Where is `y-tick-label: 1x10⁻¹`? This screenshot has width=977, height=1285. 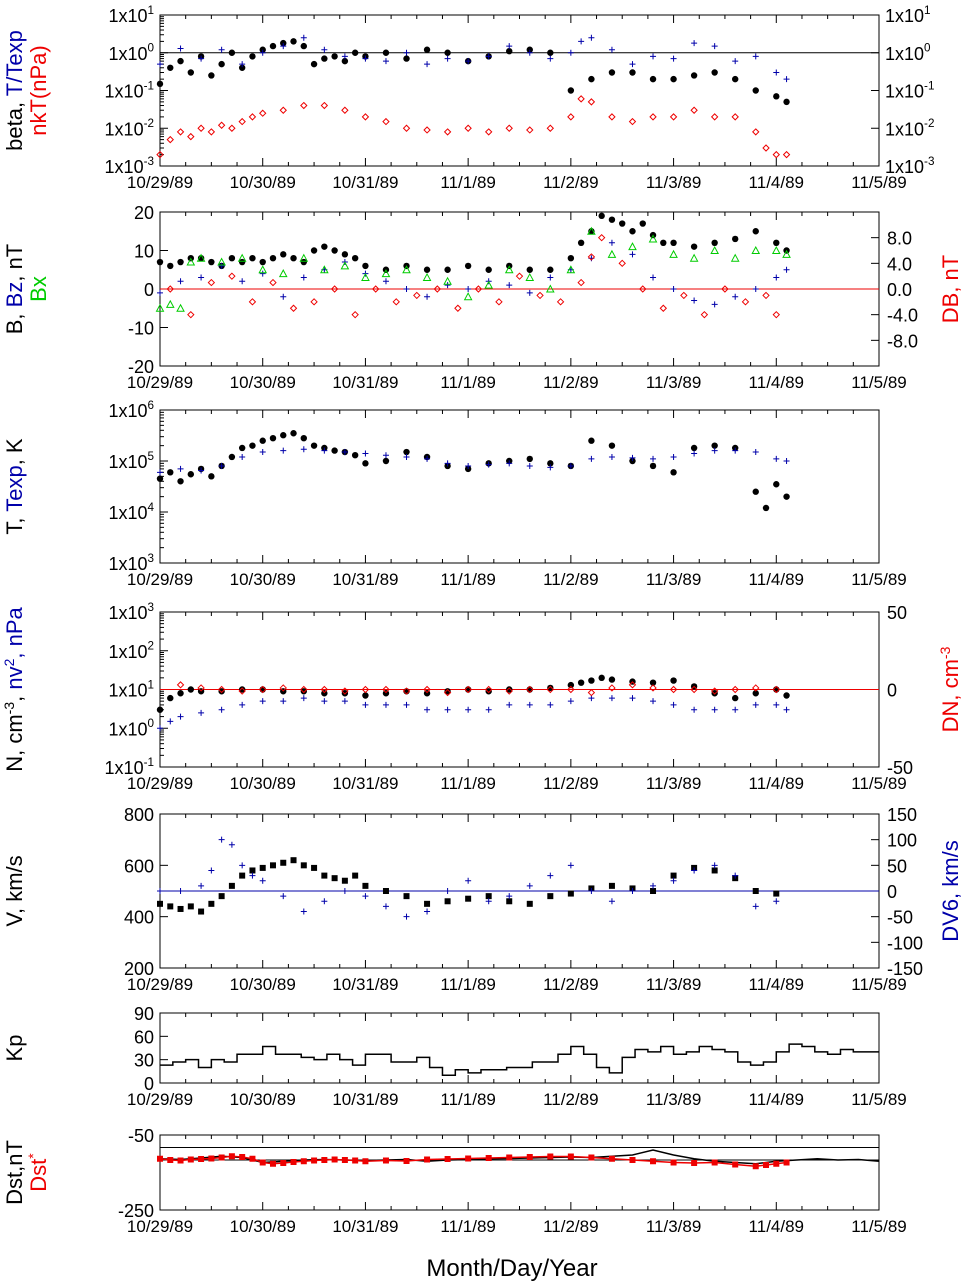
y-tick-label: 1x10⁻¹ is located at coordinates (129, 90).